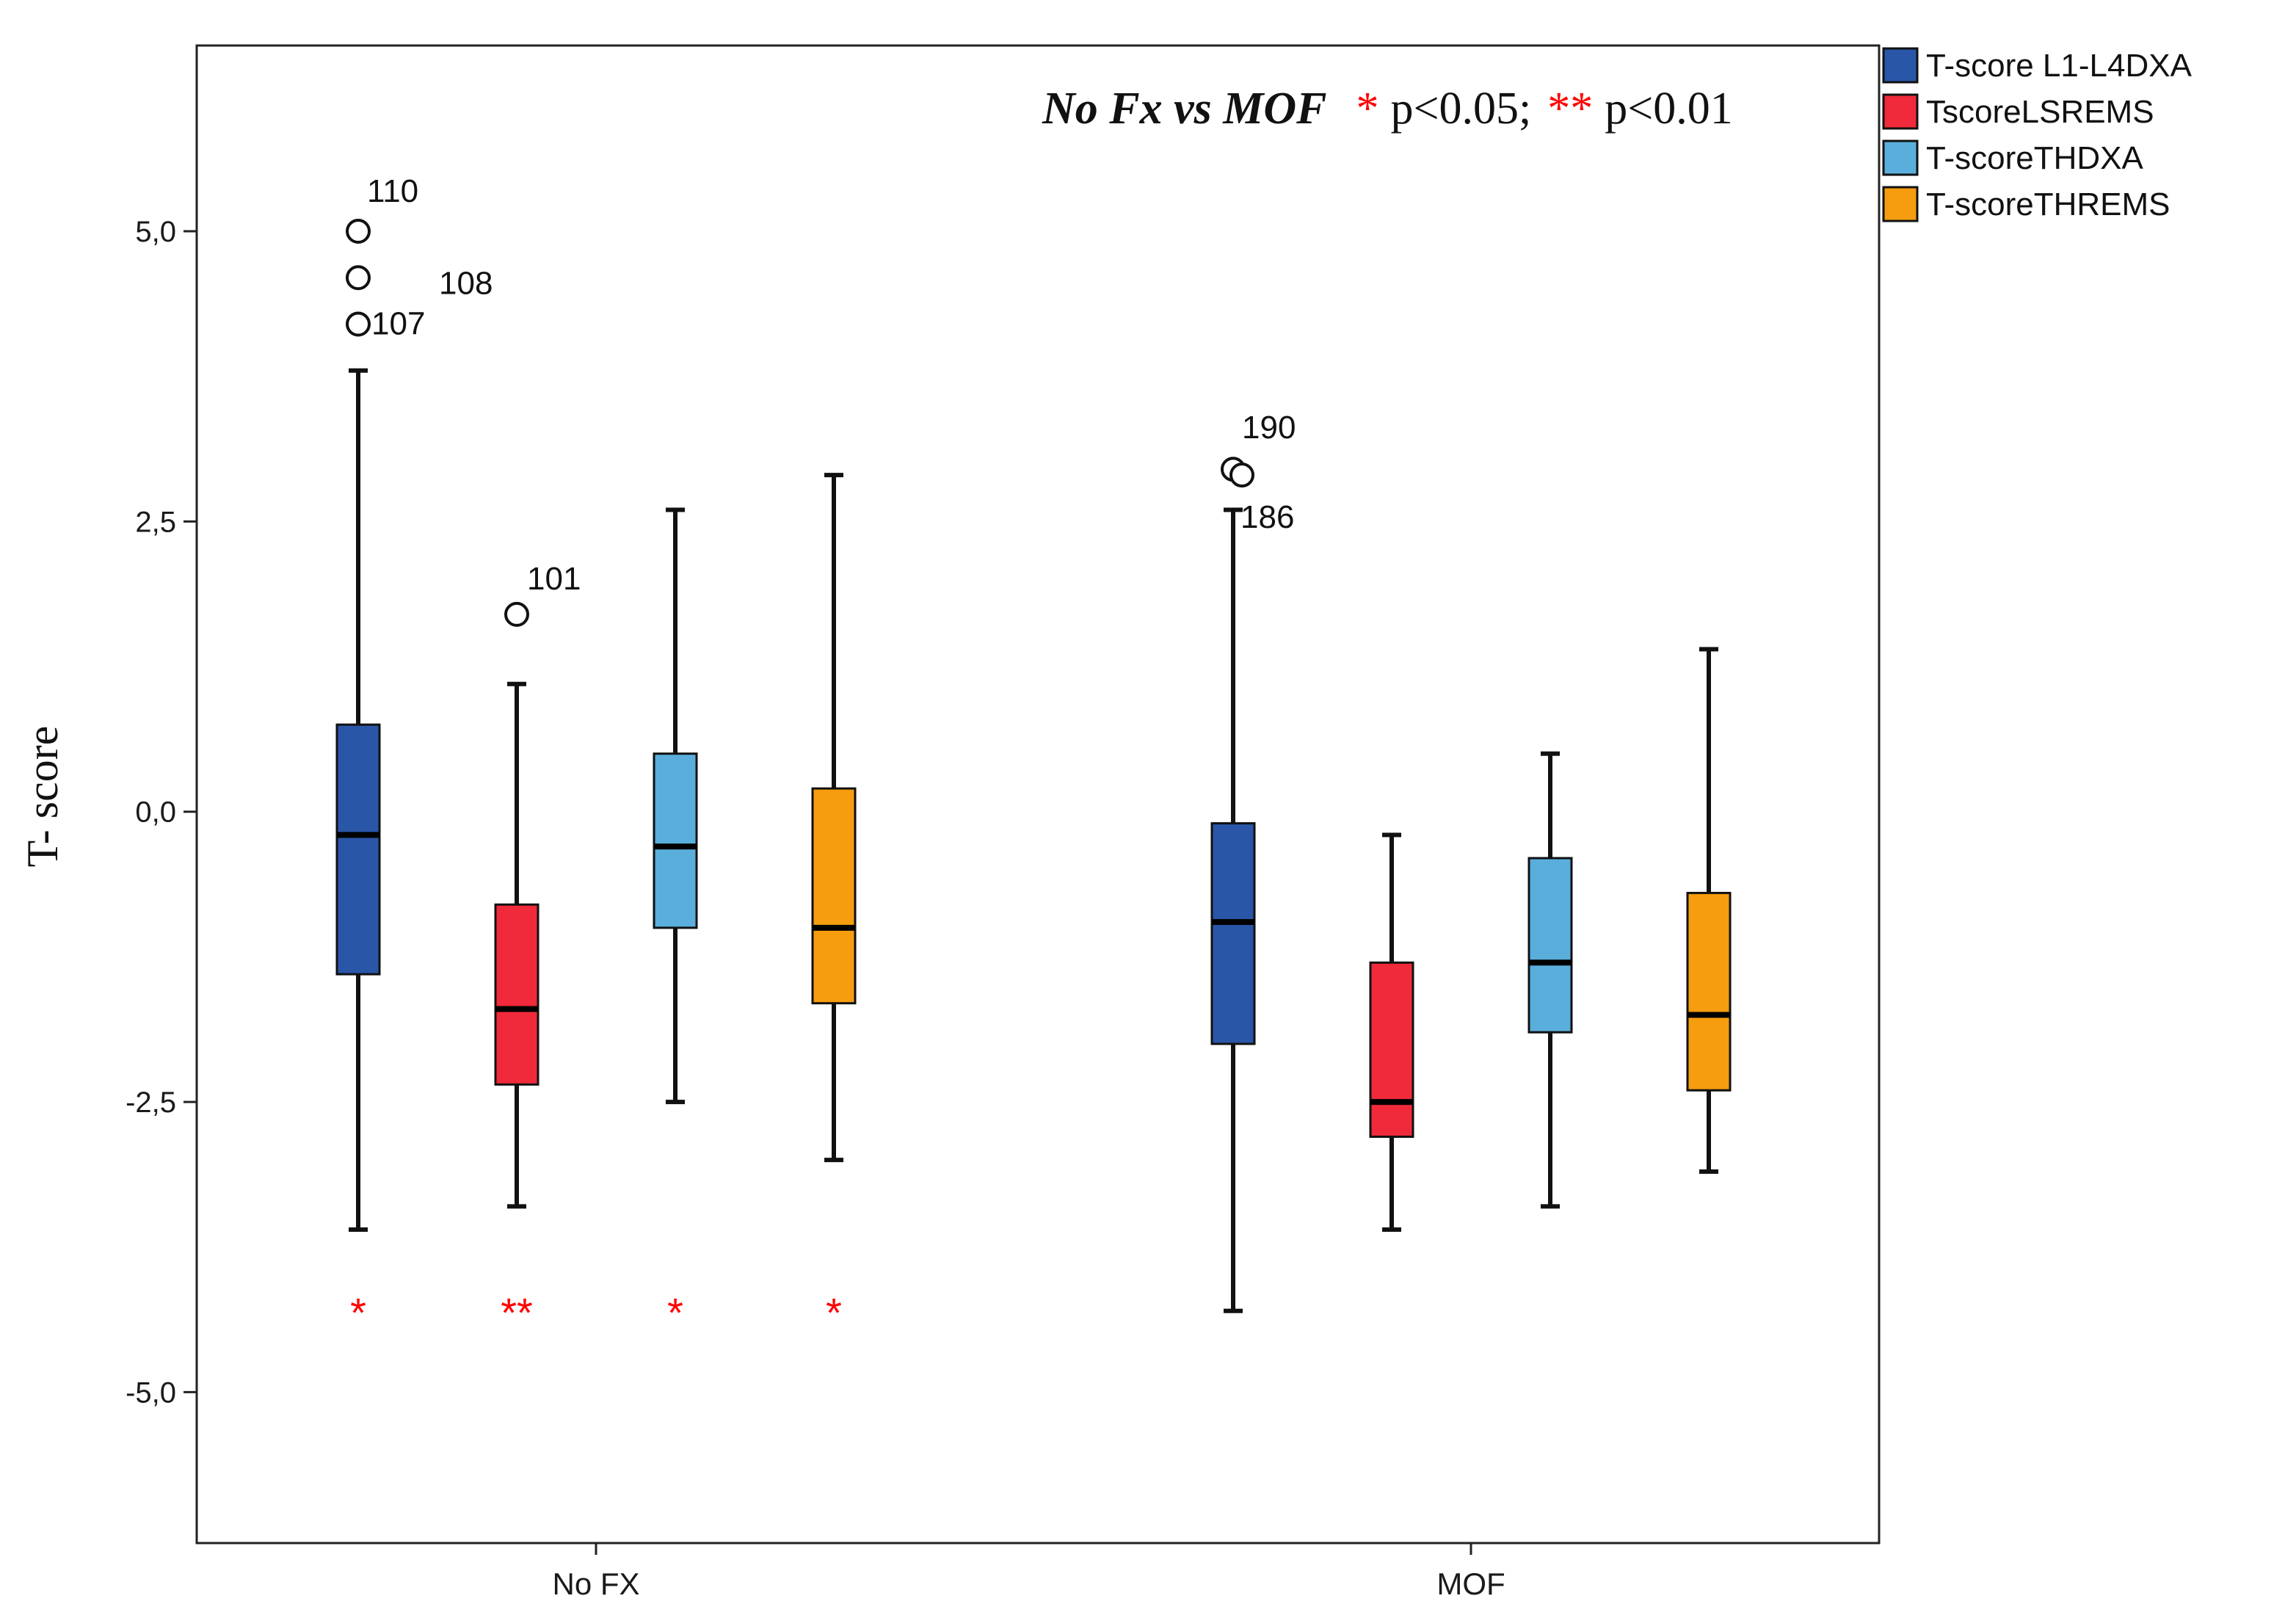 The height and width of the screenshot is (1615, 2296). I want to click on outlier-label: 108, so click(466, 283).